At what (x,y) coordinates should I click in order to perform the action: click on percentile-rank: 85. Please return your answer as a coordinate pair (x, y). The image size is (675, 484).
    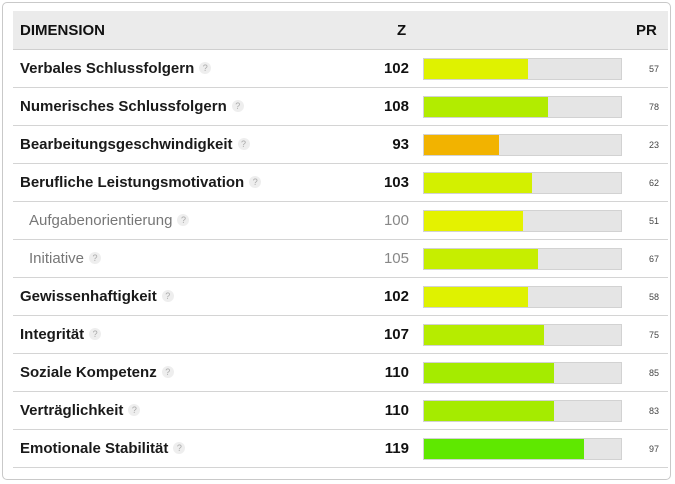
    Looking at the image, I should click on (653, 373).